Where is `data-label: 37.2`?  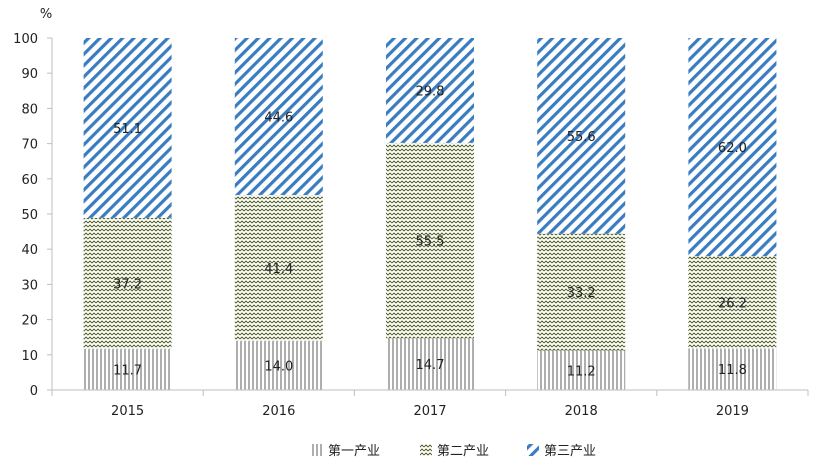
data-label: 37.2 is located at coordinates (127, 284).